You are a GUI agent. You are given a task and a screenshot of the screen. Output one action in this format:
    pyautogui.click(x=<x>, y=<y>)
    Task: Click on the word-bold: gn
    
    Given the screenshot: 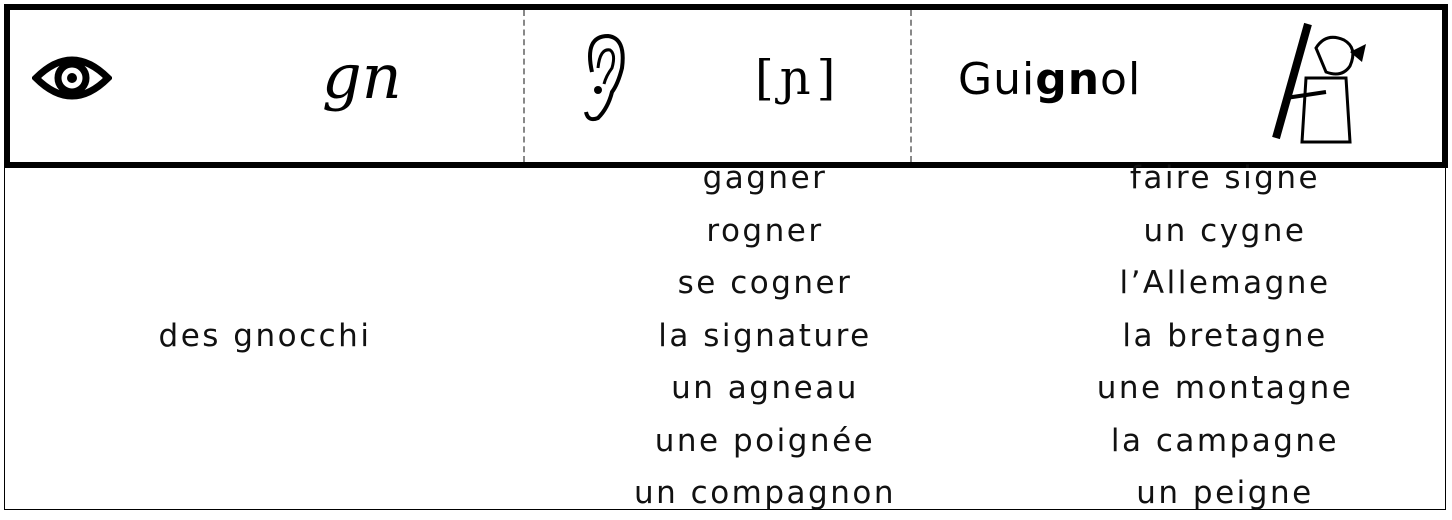 What is the action you would take?
    pyautogui.click(x=1068, y=79)
    